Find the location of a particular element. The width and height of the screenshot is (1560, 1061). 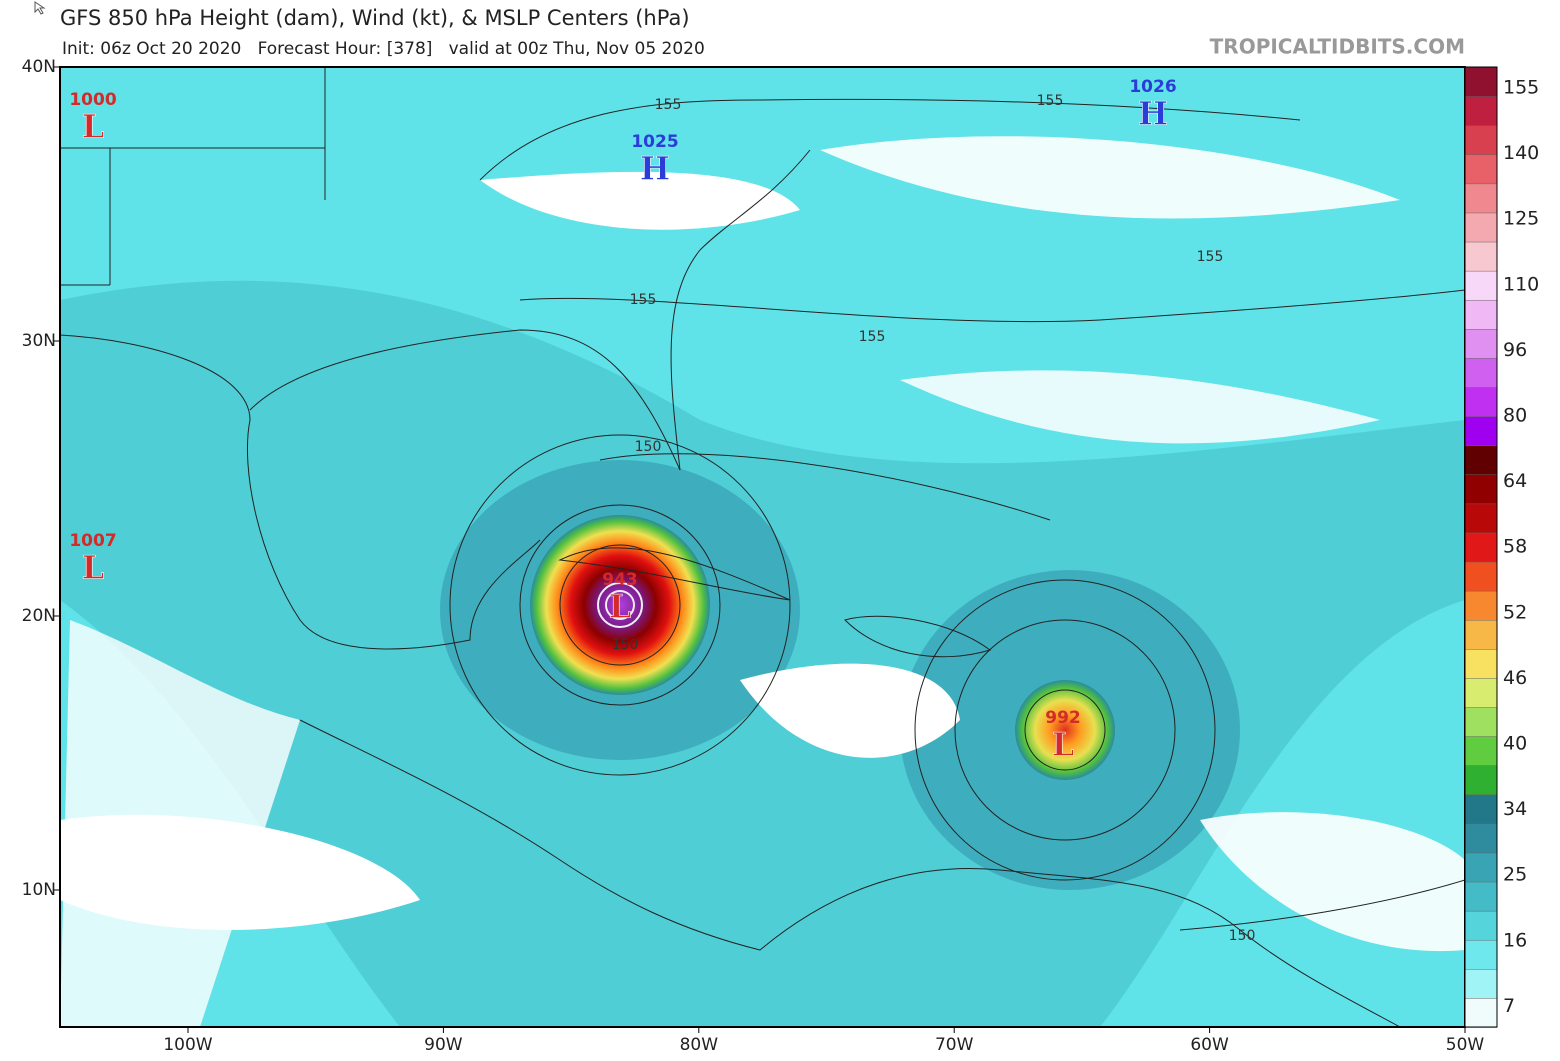

colorbar-label: 80 is located at coordinates (1515, 416).